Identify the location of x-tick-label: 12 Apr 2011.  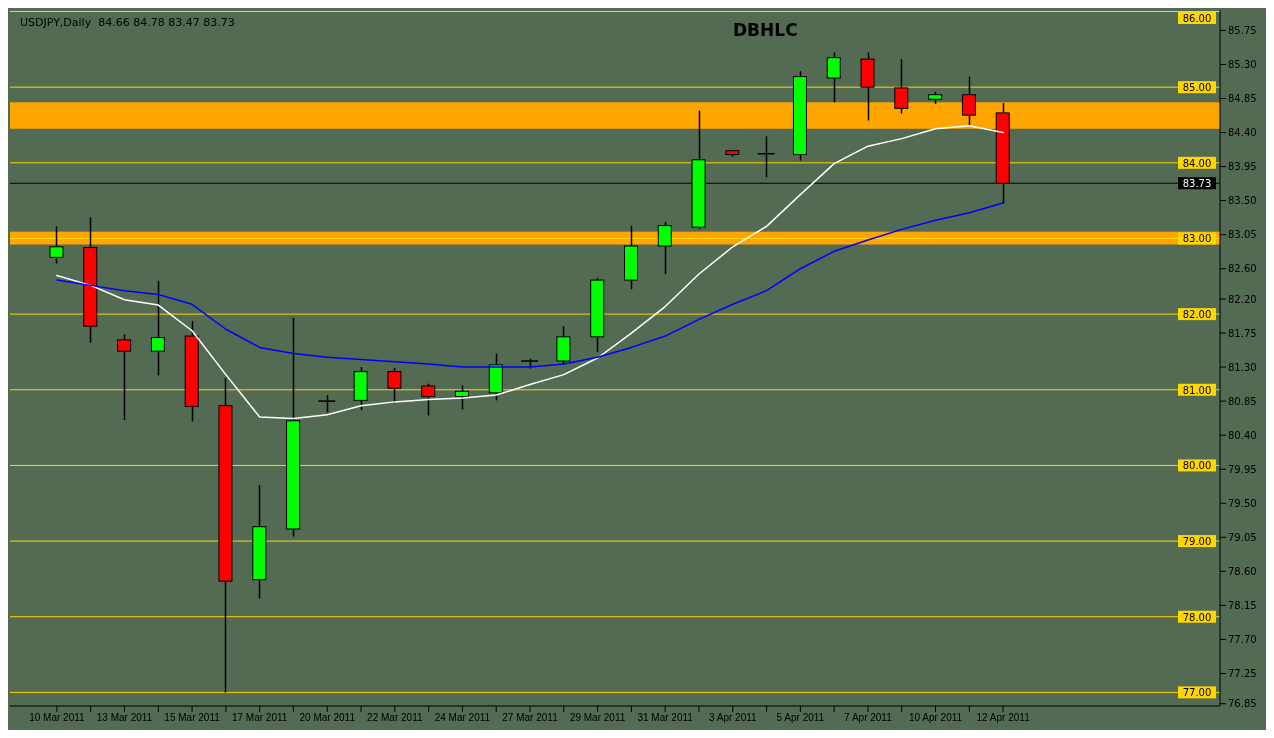
(1003, 718).